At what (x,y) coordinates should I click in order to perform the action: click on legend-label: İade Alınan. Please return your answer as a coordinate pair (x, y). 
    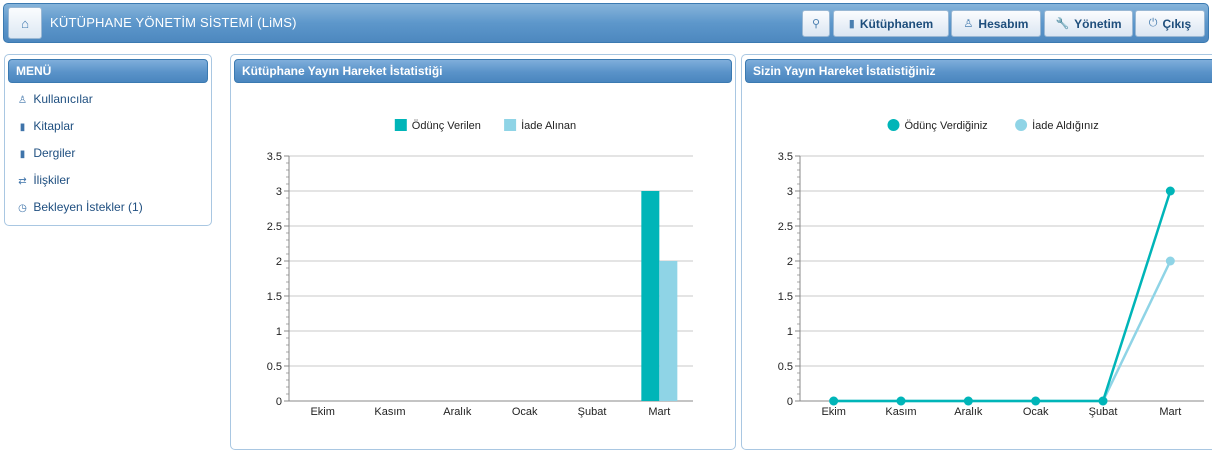
    Looking at the image, I should click on (548, 125).